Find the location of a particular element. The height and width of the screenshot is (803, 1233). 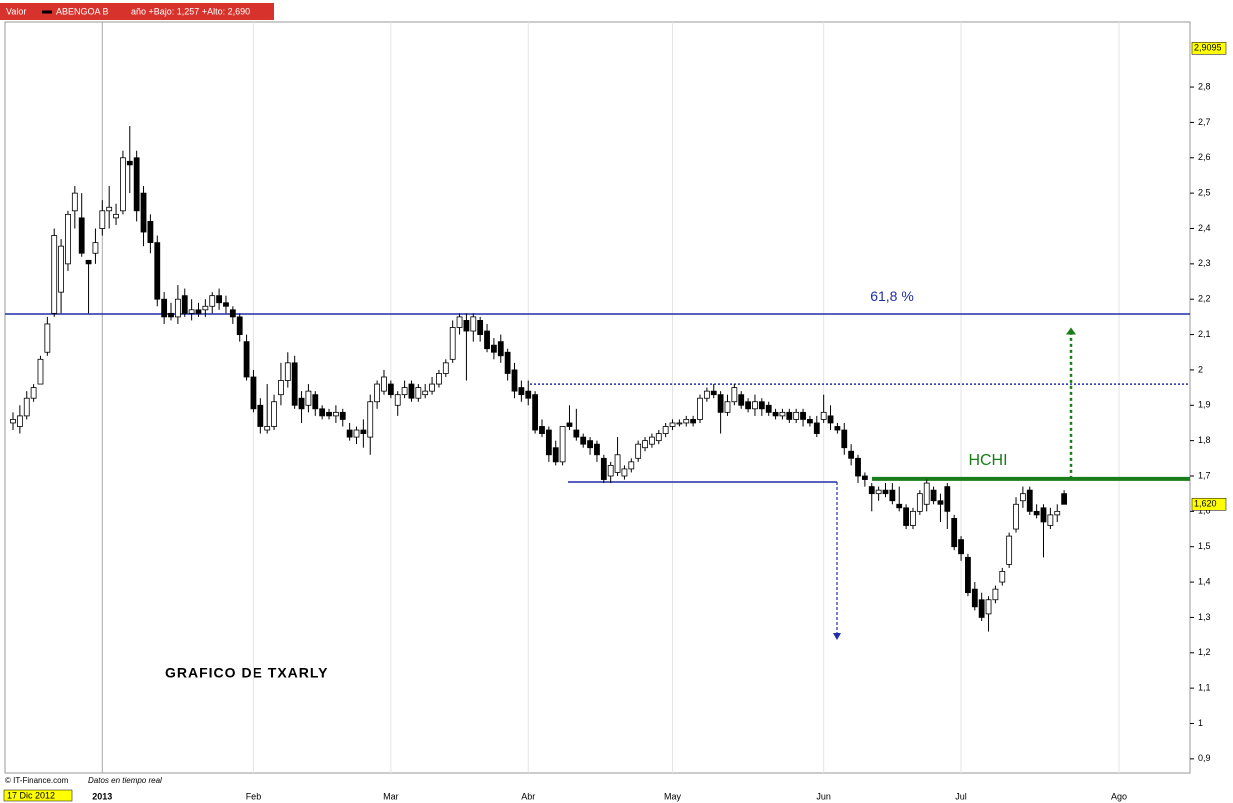

x-tick-label: May is located at coordinates (673, 796).